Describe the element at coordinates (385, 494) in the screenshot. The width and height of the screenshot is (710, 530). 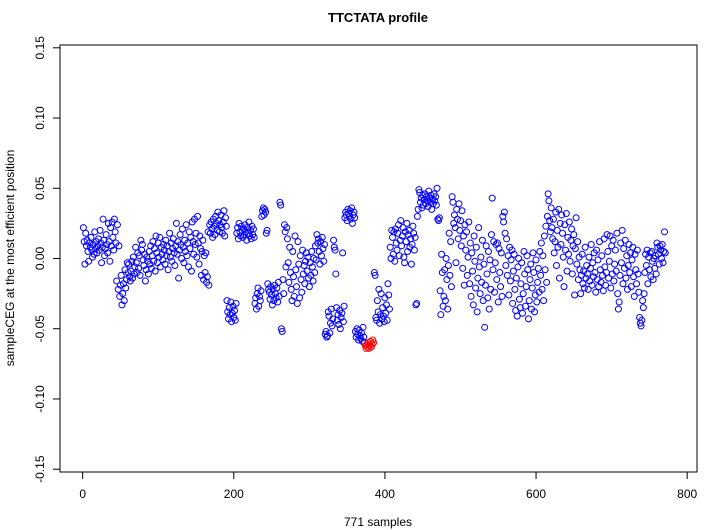
I see `x-tick-label: 400` at that location.